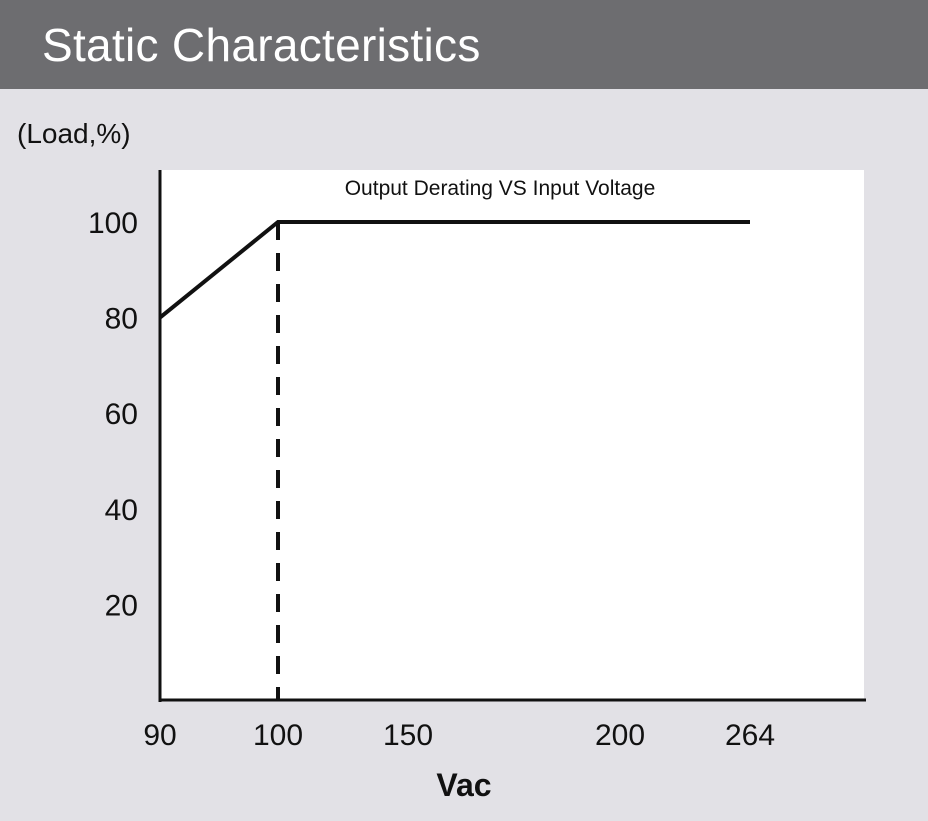 Image resolution: width=928 pixels, height=821 pixels. Describe the element at coordinates (408, 735) in the screenshot. I see `x-tick-label-150: 150` at that location.